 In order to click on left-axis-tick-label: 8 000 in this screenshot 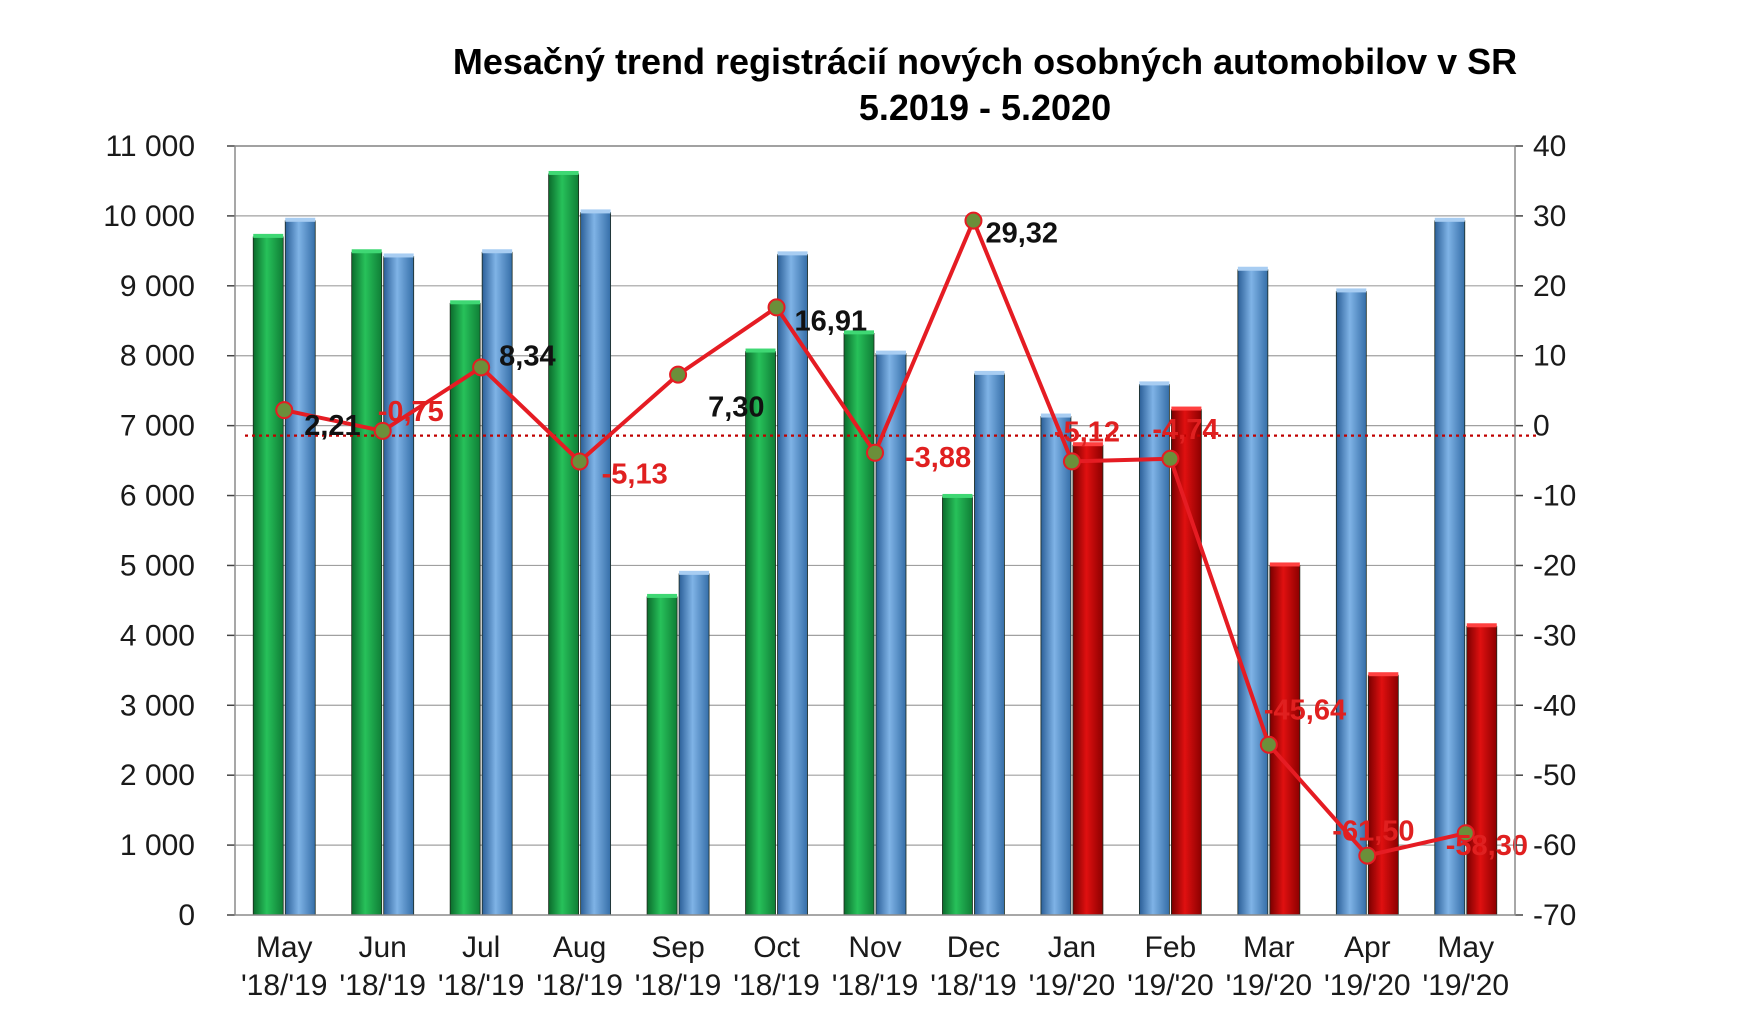, I will do `click(157, 356)`.